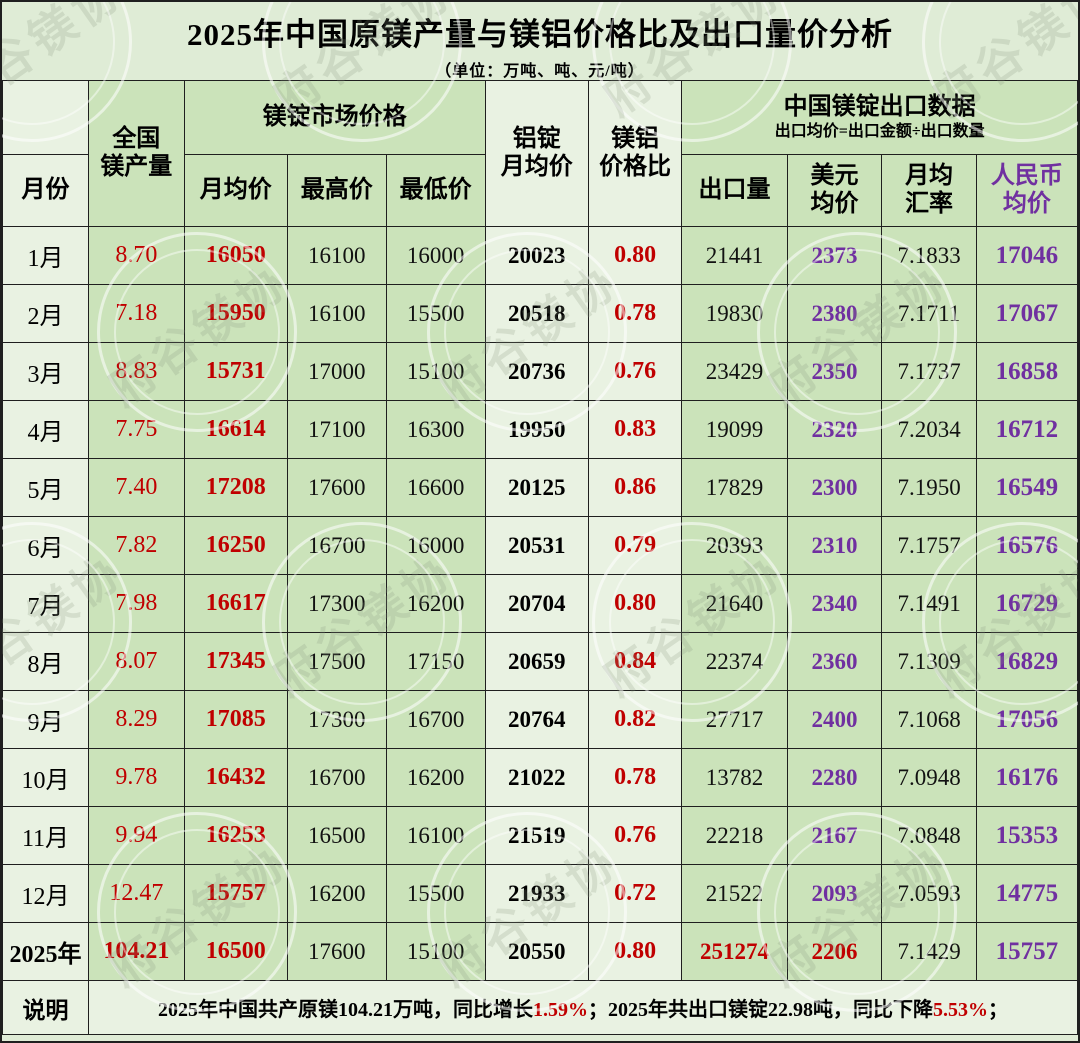  What do you see at coordinates (997, 1010) in the screenshot?
I see `note-seg3: ；` at bounding box center [997, 1010].